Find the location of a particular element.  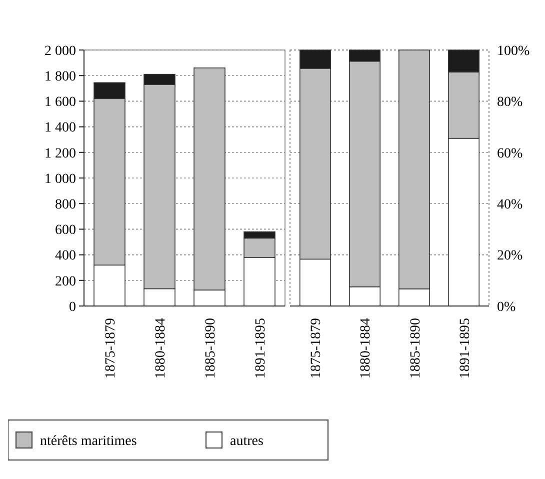

legend-label: autres is located at coordinates (247, 441).